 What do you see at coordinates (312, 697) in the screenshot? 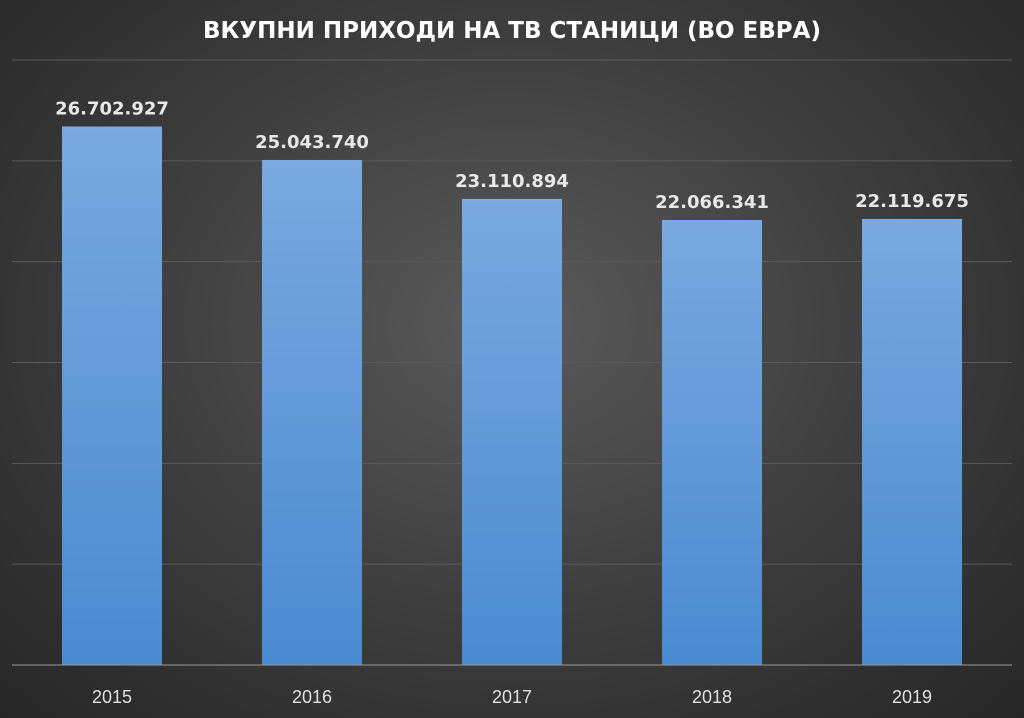
I see `x-tick-2016: 2016` at bounding box center [312, 697].